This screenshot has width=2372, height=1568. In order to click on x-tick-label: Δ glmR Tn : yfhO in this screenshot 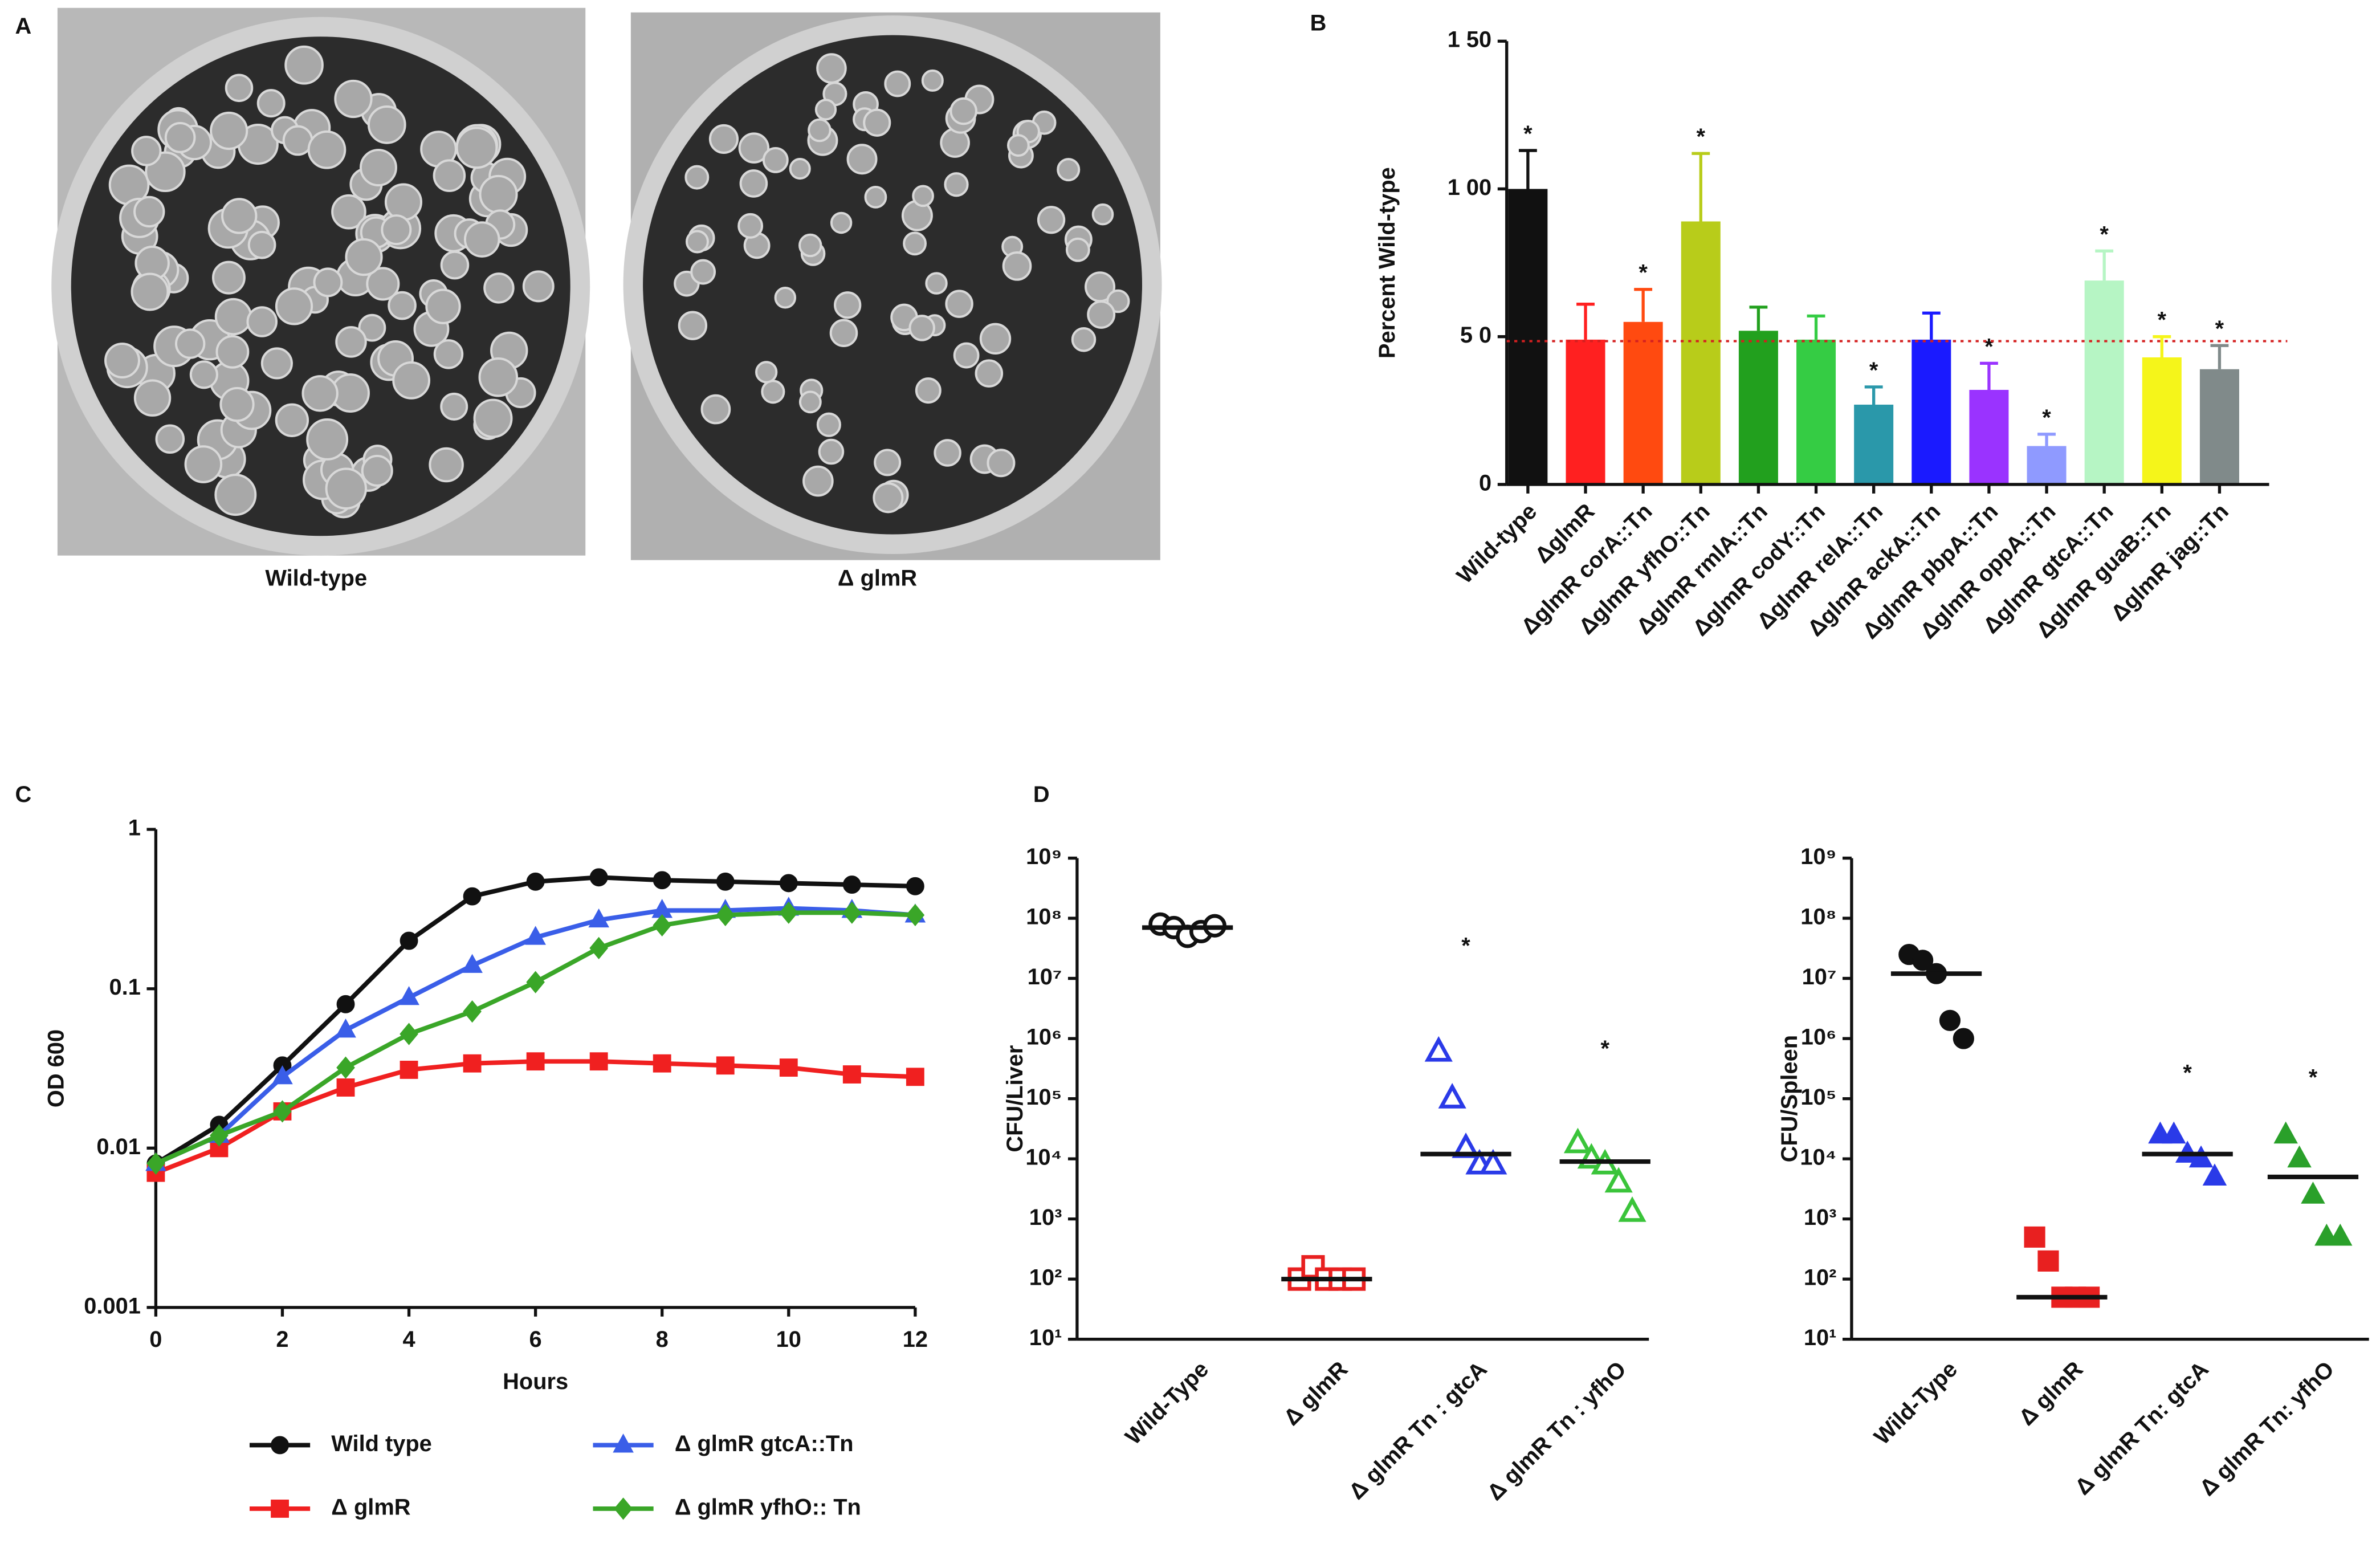, I will do `click(1556, 1431)`.